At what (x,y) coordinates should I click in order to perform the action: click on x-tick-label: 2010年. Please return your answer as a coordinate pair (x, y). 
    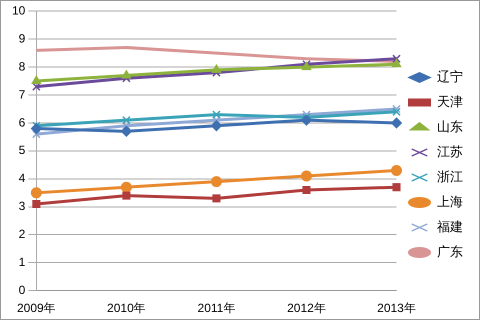
    Looking at the image, I should click on (126, 308).